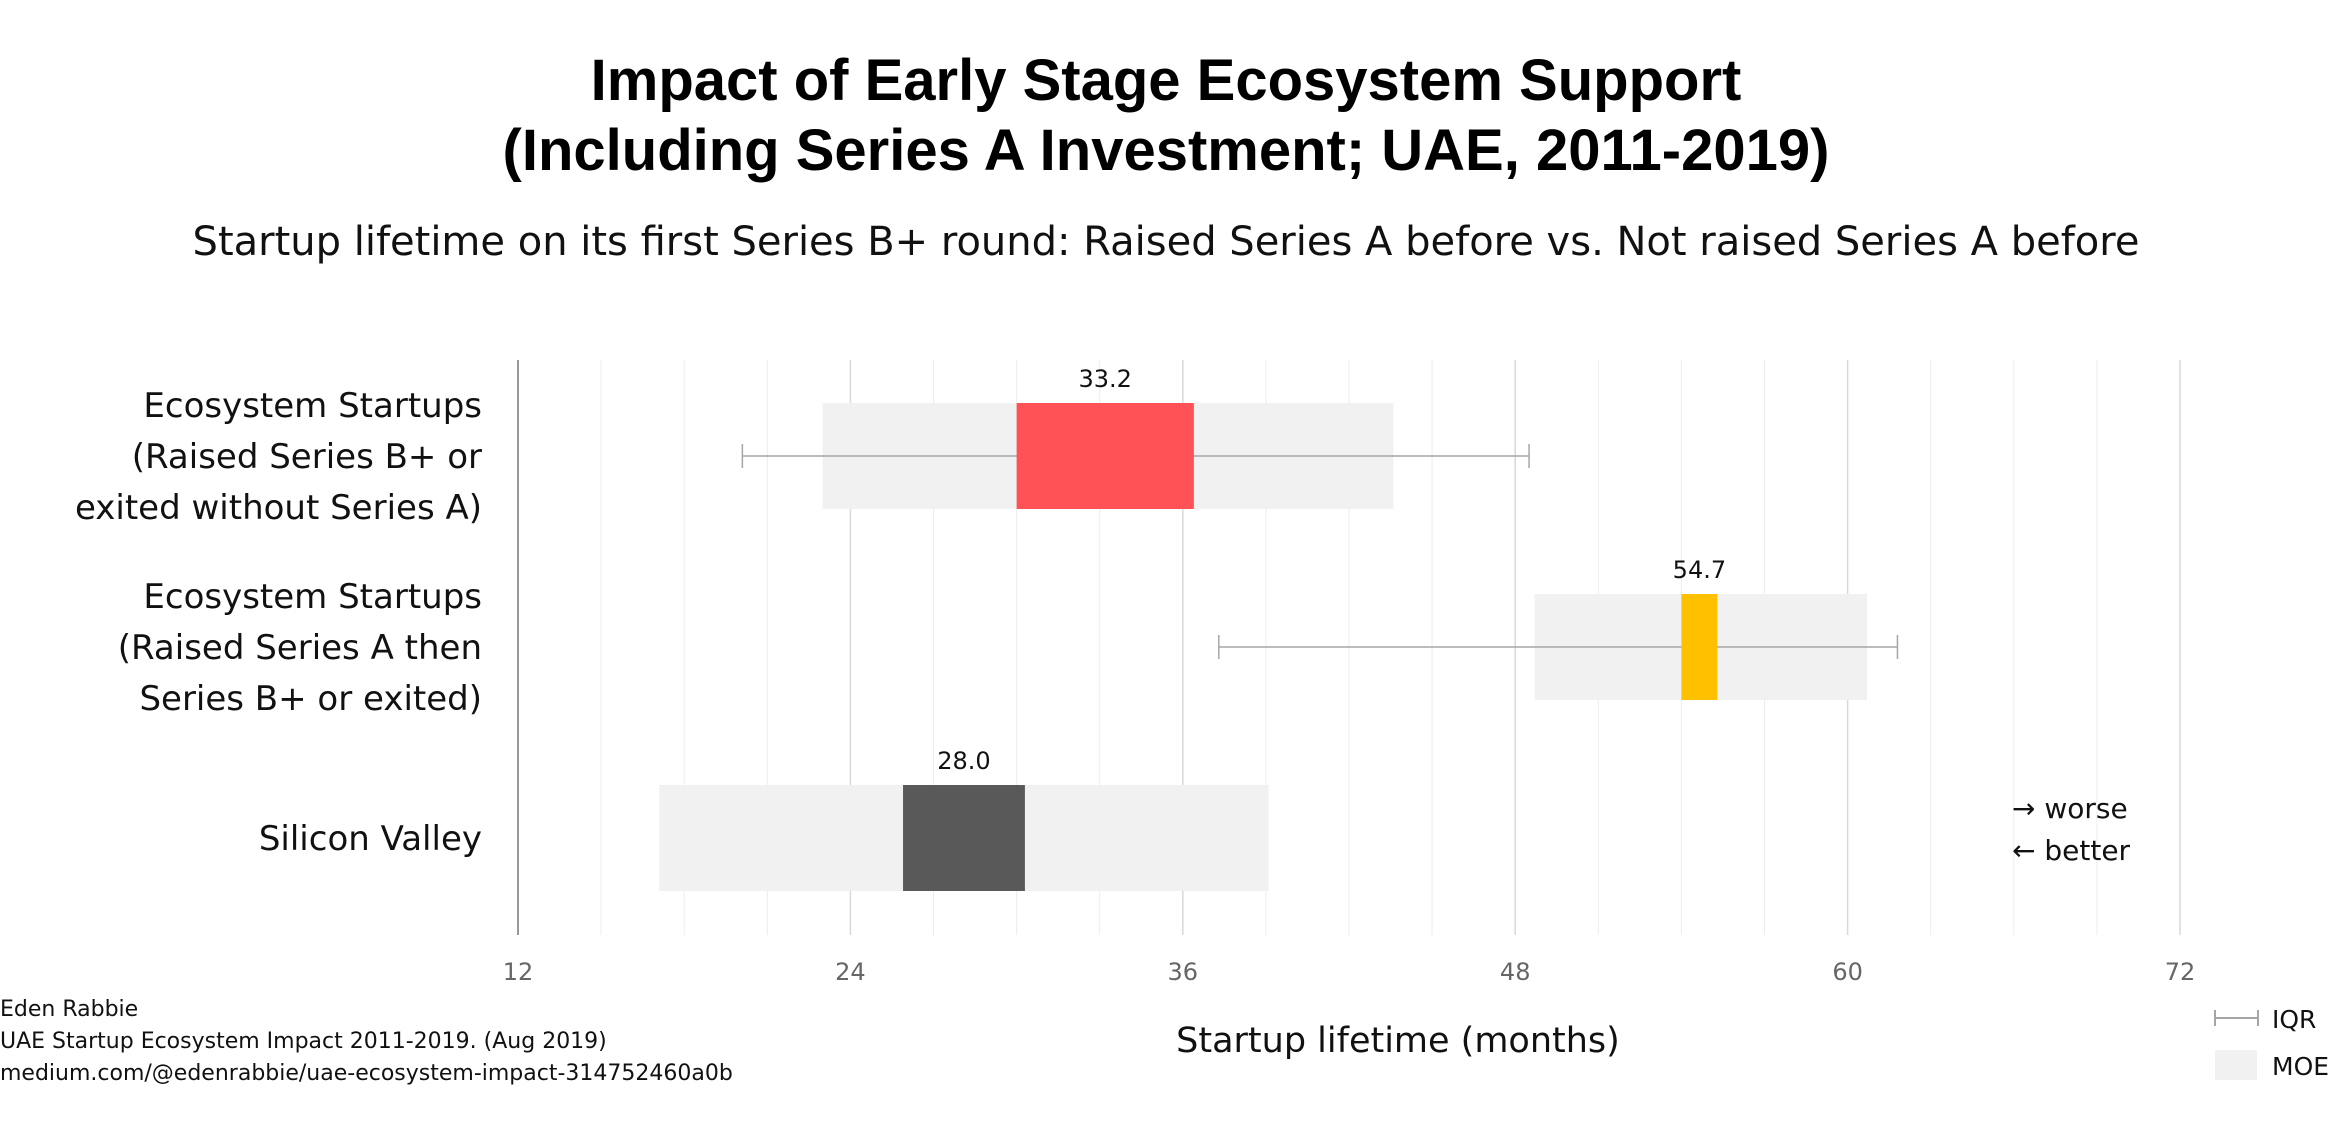  Describe the element at coordinates (1349, 972) in the screenshot. I see `x-tick-labels: 12 24 36 48 60 72` at that location.